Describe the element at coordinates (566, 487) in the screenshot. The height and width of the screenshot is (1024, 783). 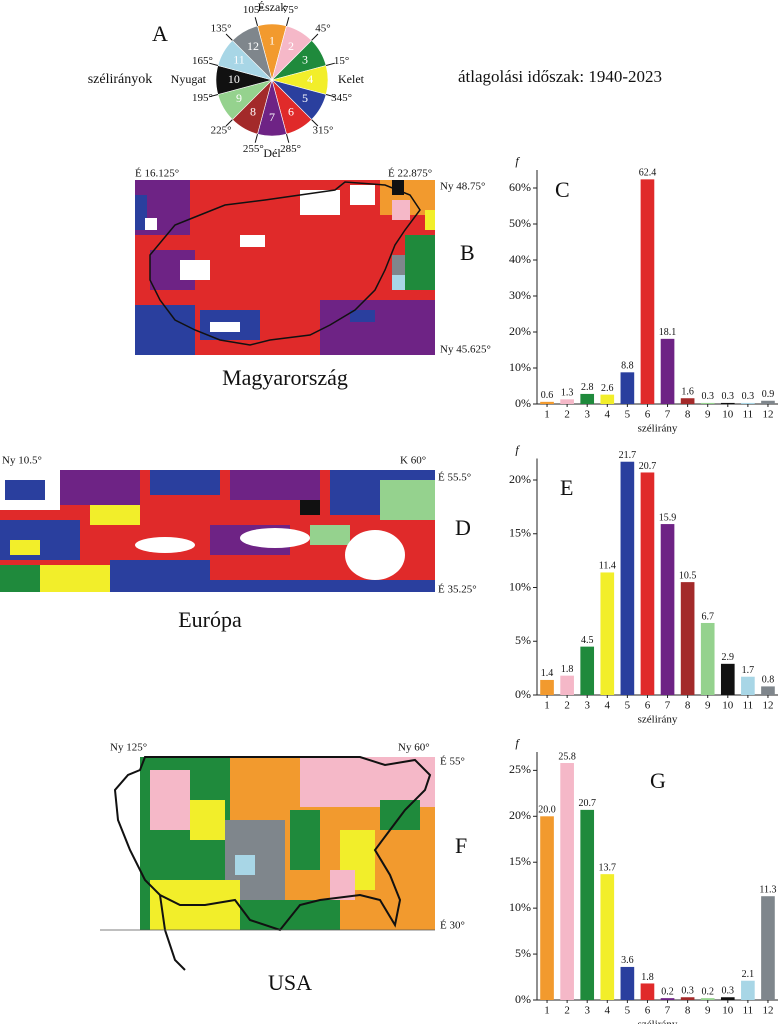
I see `panel-letter: E` at that location.